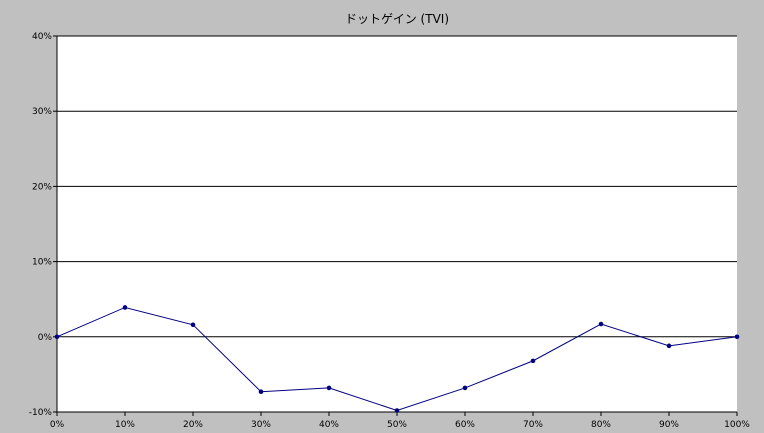 The image size is (764, 433). I want to click on y-axis-tick-labels: 40% 30% 20% 10% 0% -10%, so click(41, 225).